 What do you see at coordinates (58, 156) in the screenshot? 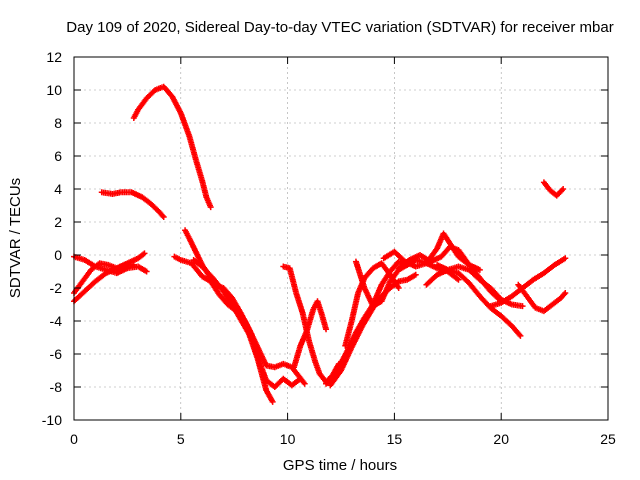
I see `y-tick-label: 6` at bounding box center [58, 156].